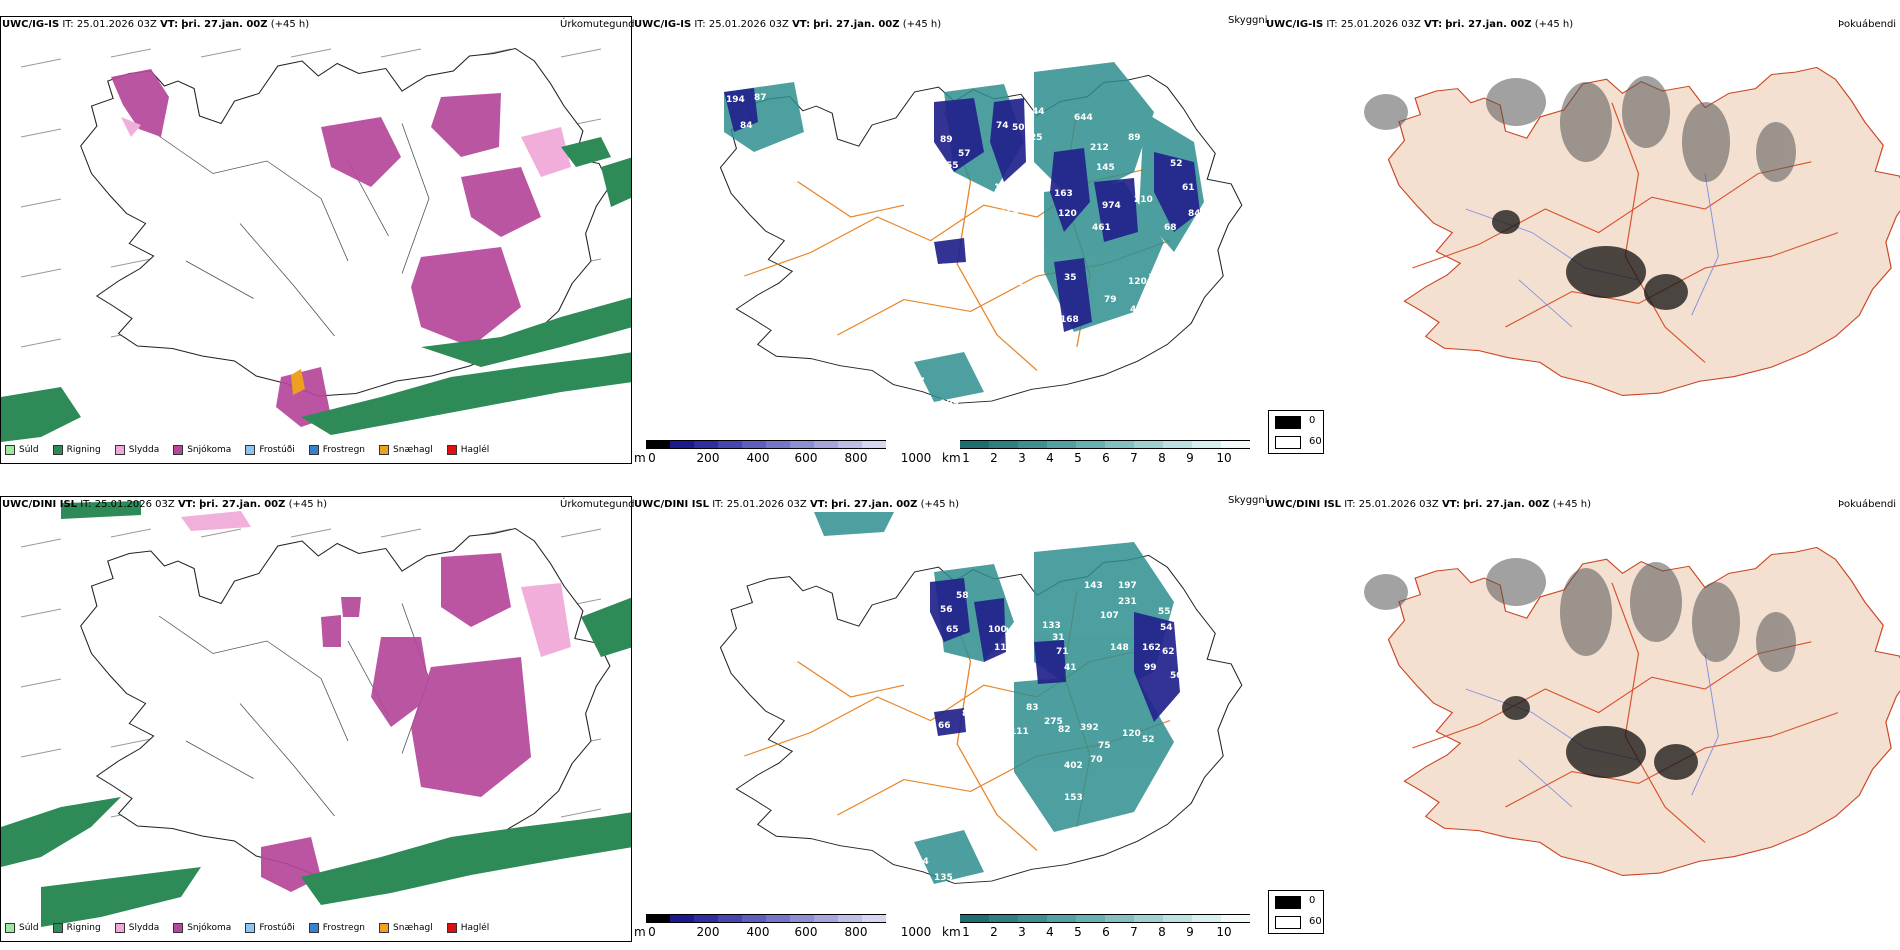 The height and width of the screenshot is (950, 1900). What do you see at coordinates (1078, 932) in the screenshot?
I see `cbar-tick: 5` at bounding box center [1078, 932].